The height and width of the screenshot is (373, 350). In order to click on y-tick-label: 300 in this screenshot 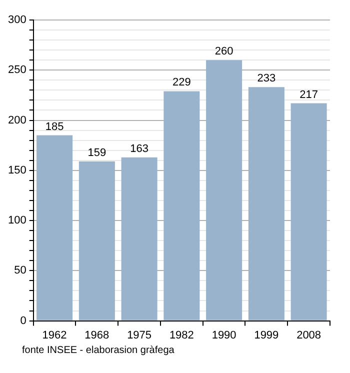, I will do `click(17, 20)`.